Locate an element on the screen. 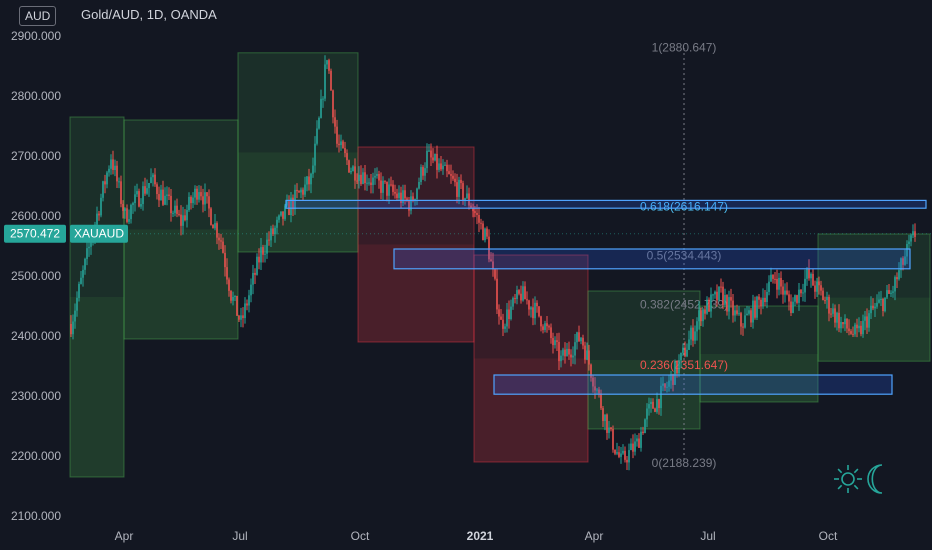 The image size is (932, 550). y-tick-label: 2800.000 is located at coordinates (36, 96).